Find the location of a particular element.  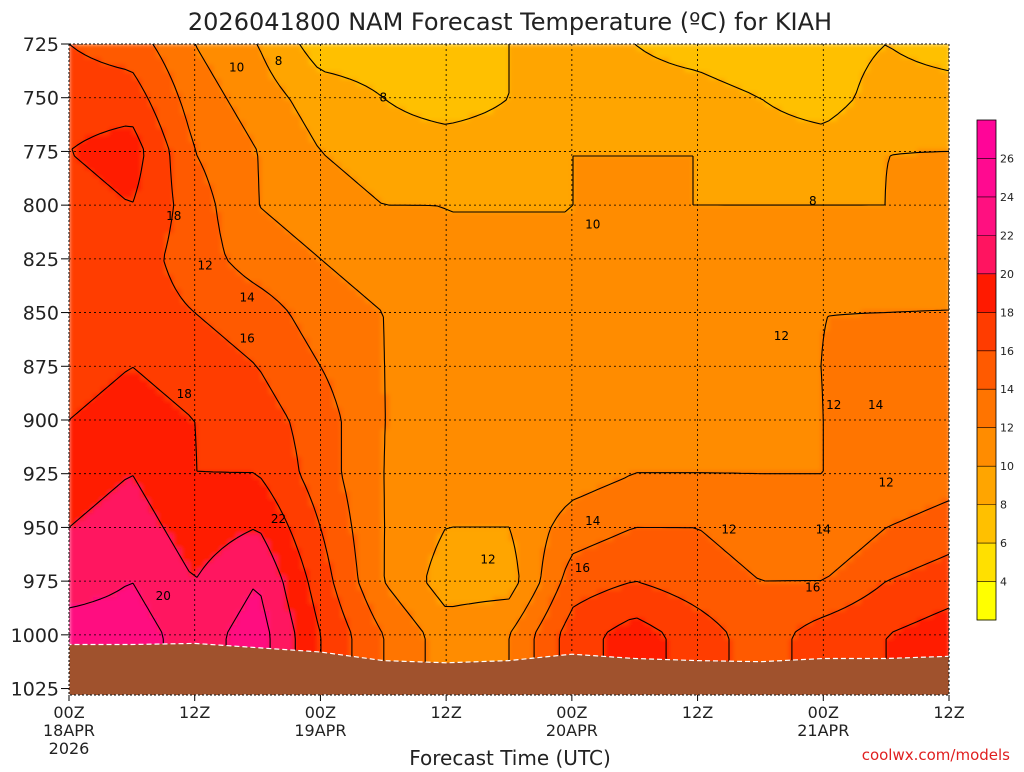

y-tick-label: 725 is located at coordinates (41, 45).